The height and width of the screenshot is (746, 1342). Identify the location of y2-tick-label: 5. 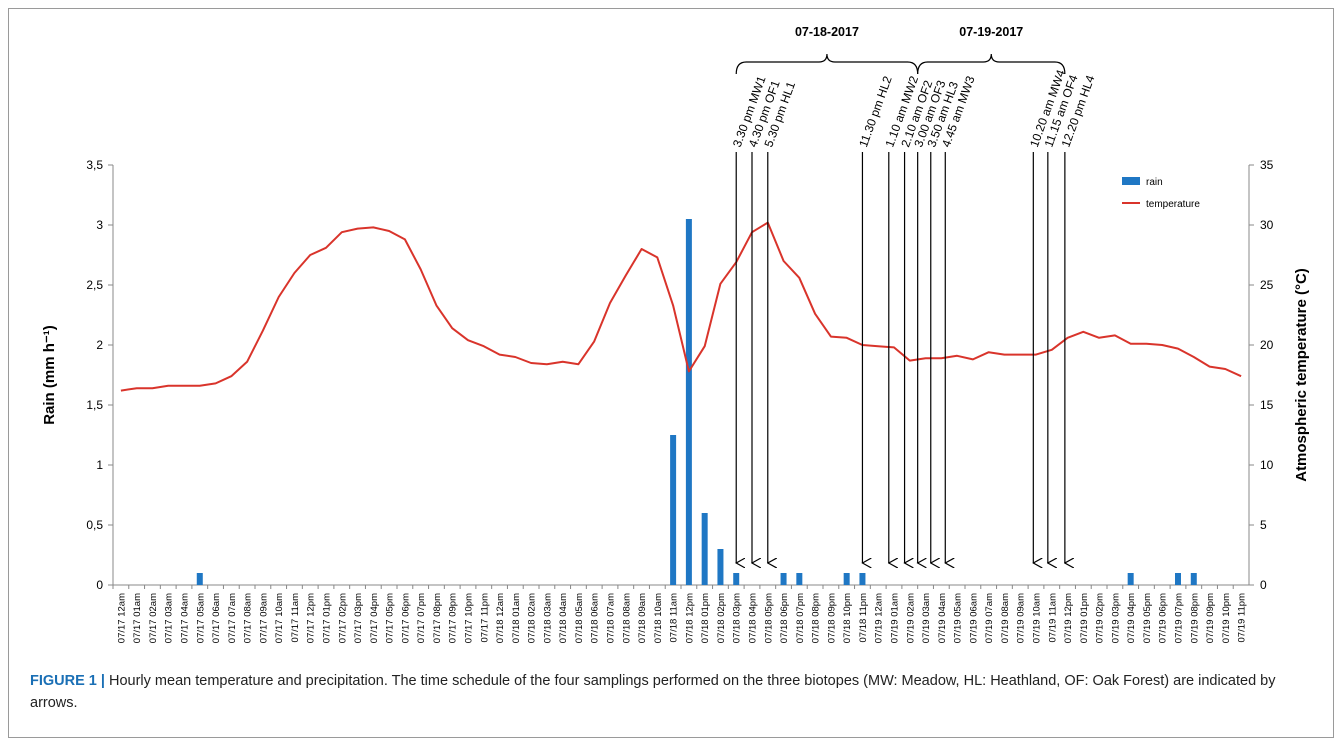
(1263, 525).